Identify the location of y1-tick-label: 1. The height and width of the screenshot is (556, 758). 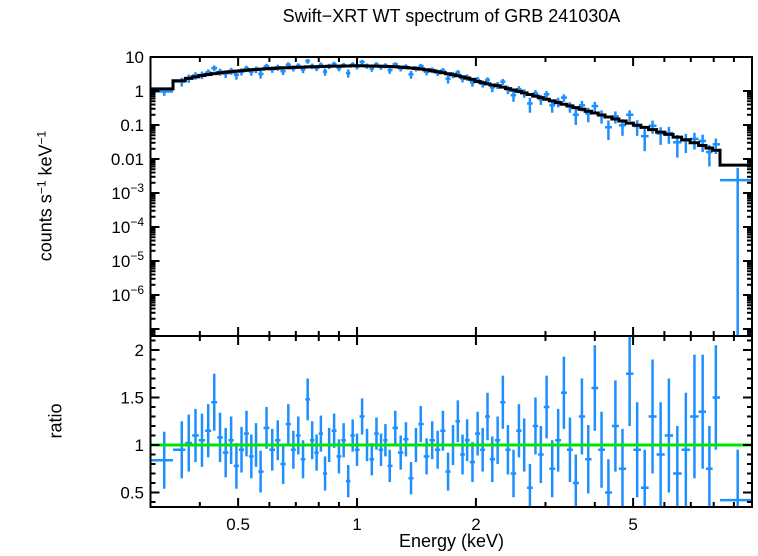
(139, 91).